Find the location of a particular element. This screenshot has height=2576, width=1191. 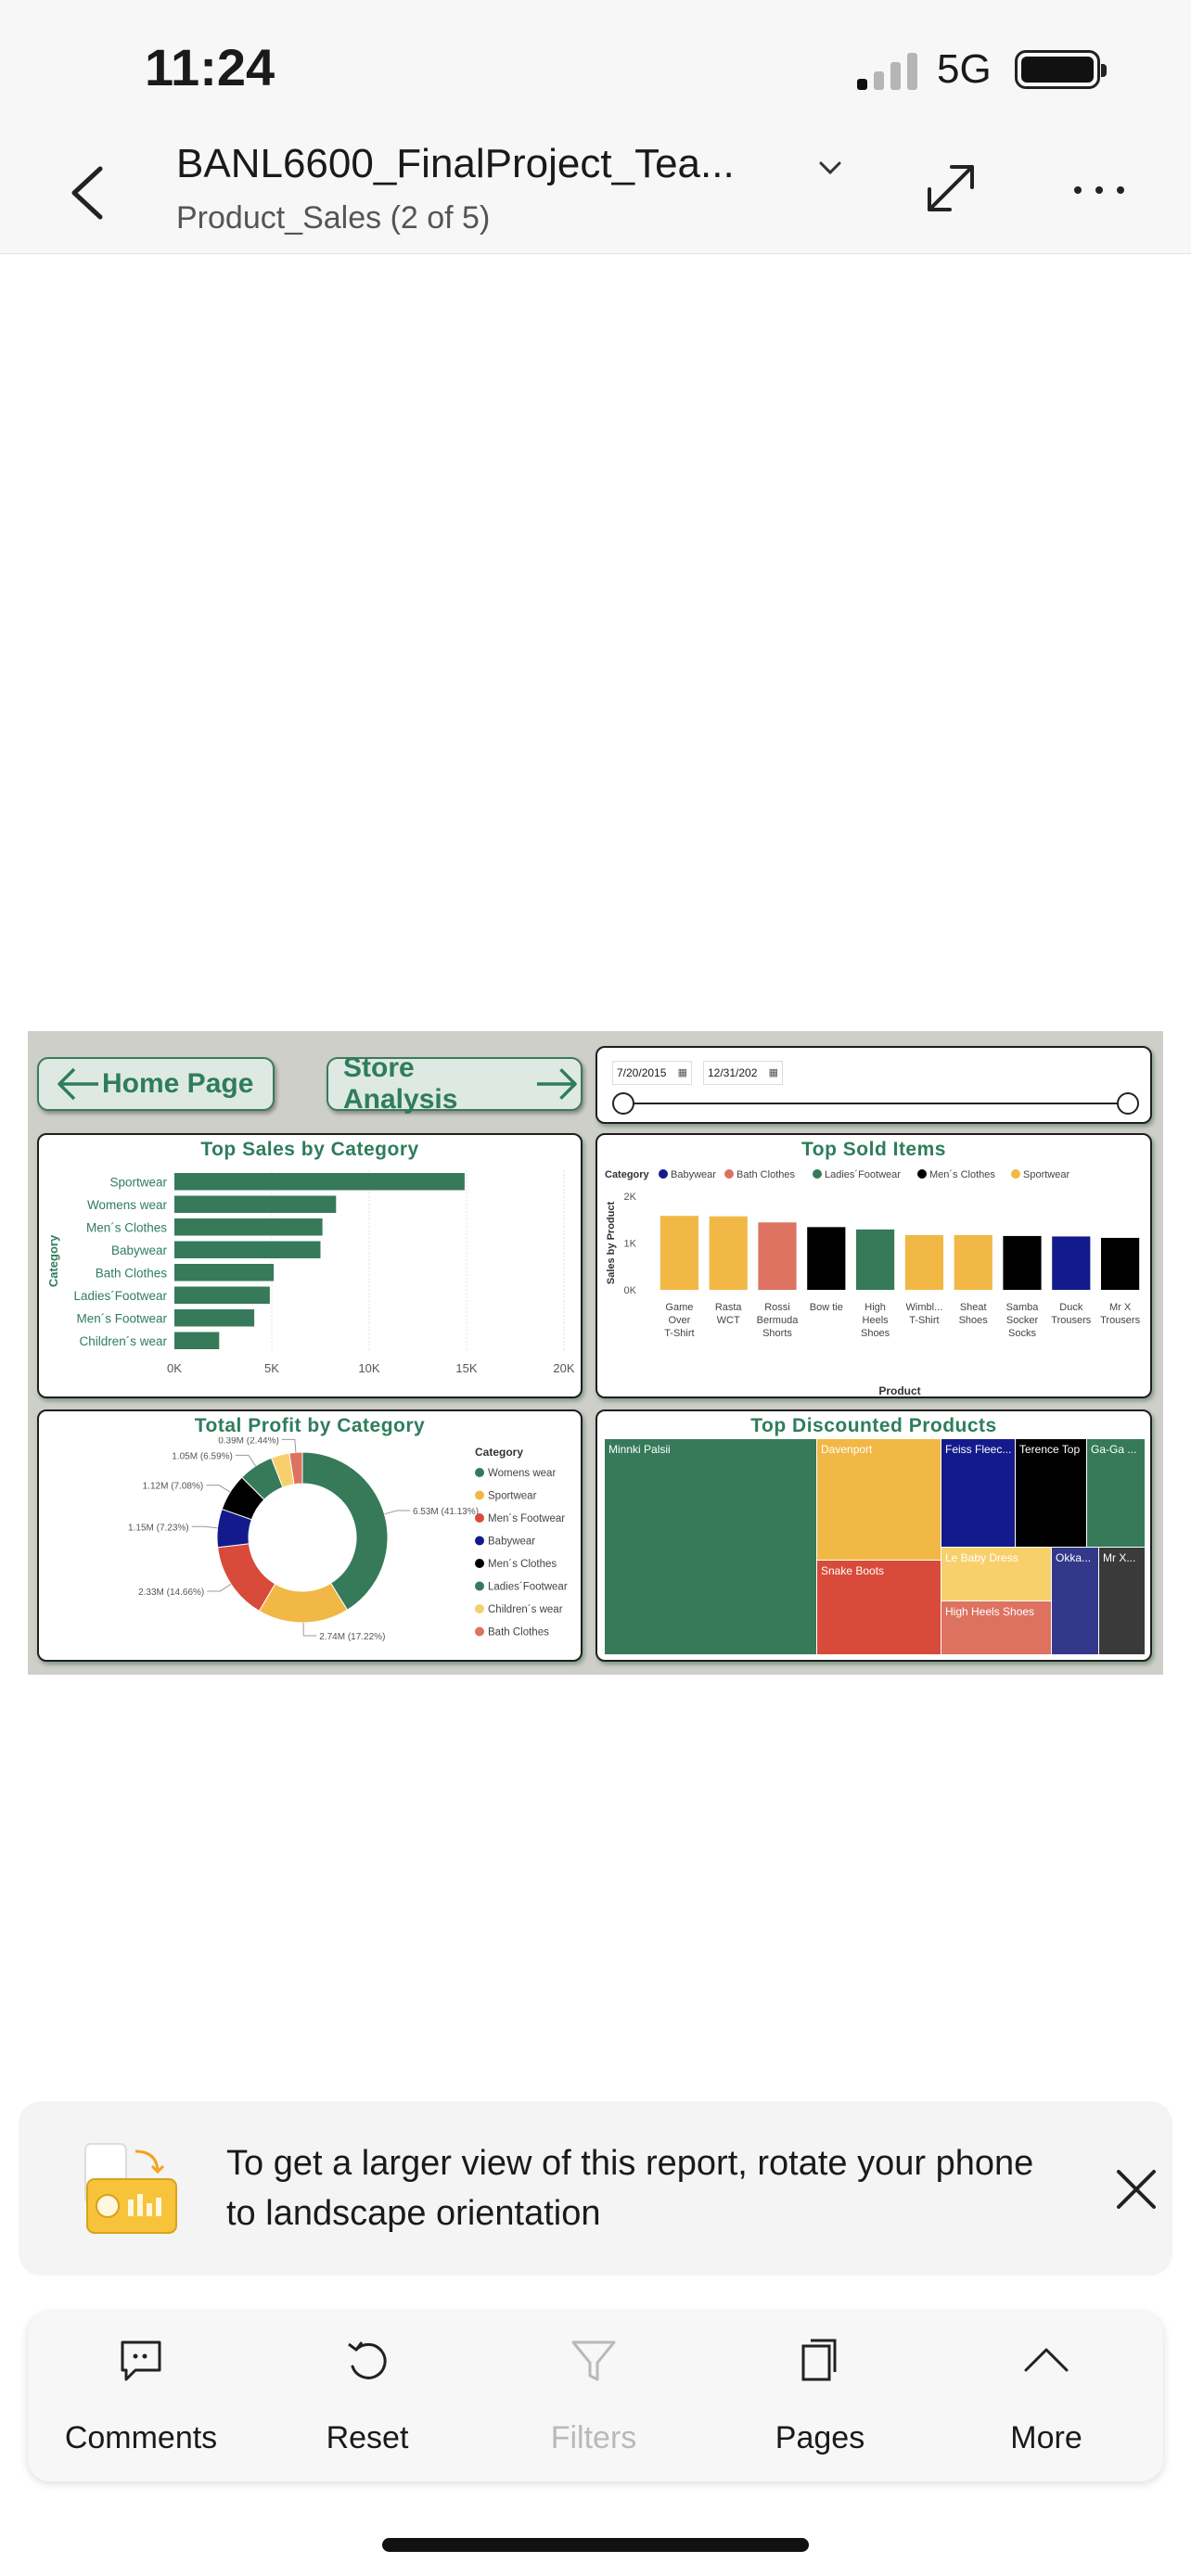

data-label: 1.05M (6.59%) is located at coordinates (202, 1456).